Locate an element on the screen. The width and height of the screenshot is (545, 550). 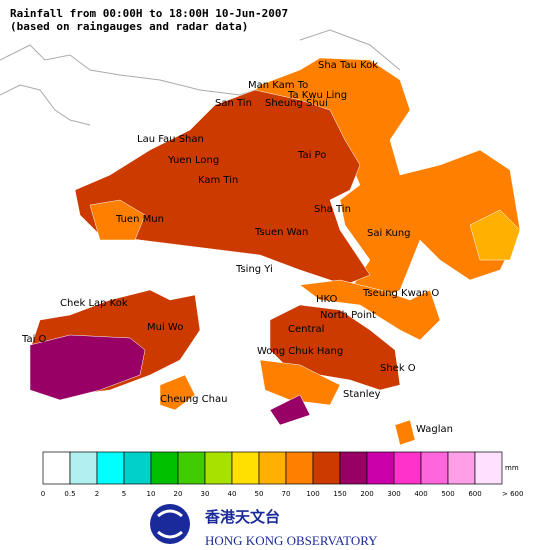
legend-label: 5 is located at coordinates (124, 494).